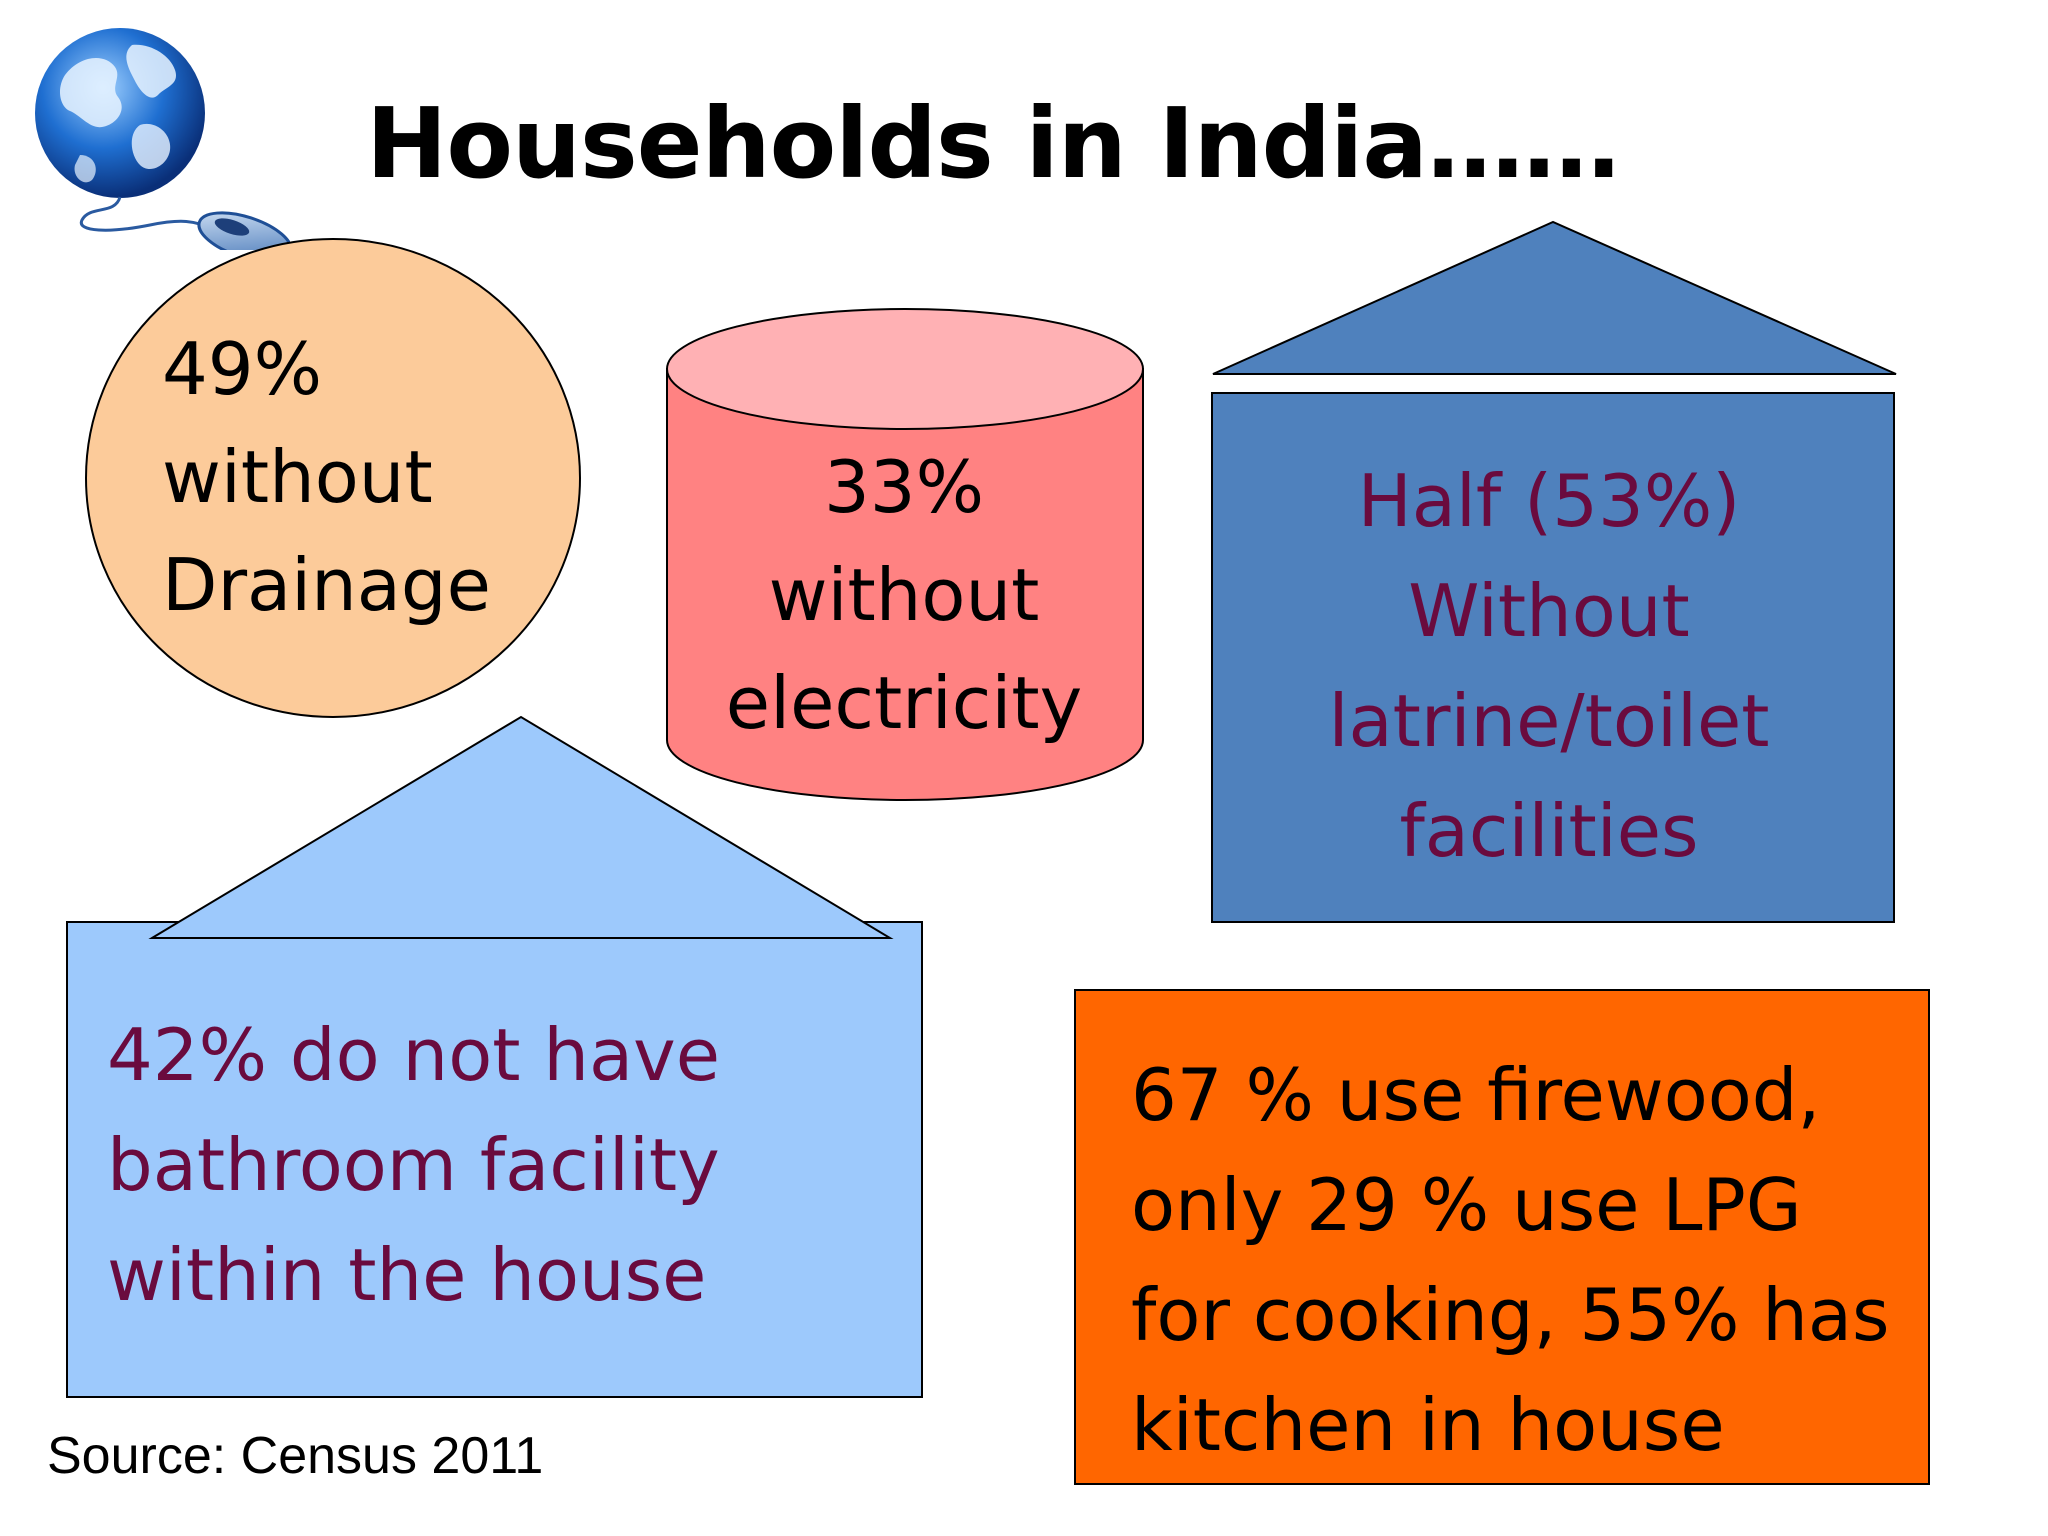 The image size is (2048, 1536). Describe the element at coordinates (1549, 611) in the screenshot. I see `toilet-line-2: Without` at that location.